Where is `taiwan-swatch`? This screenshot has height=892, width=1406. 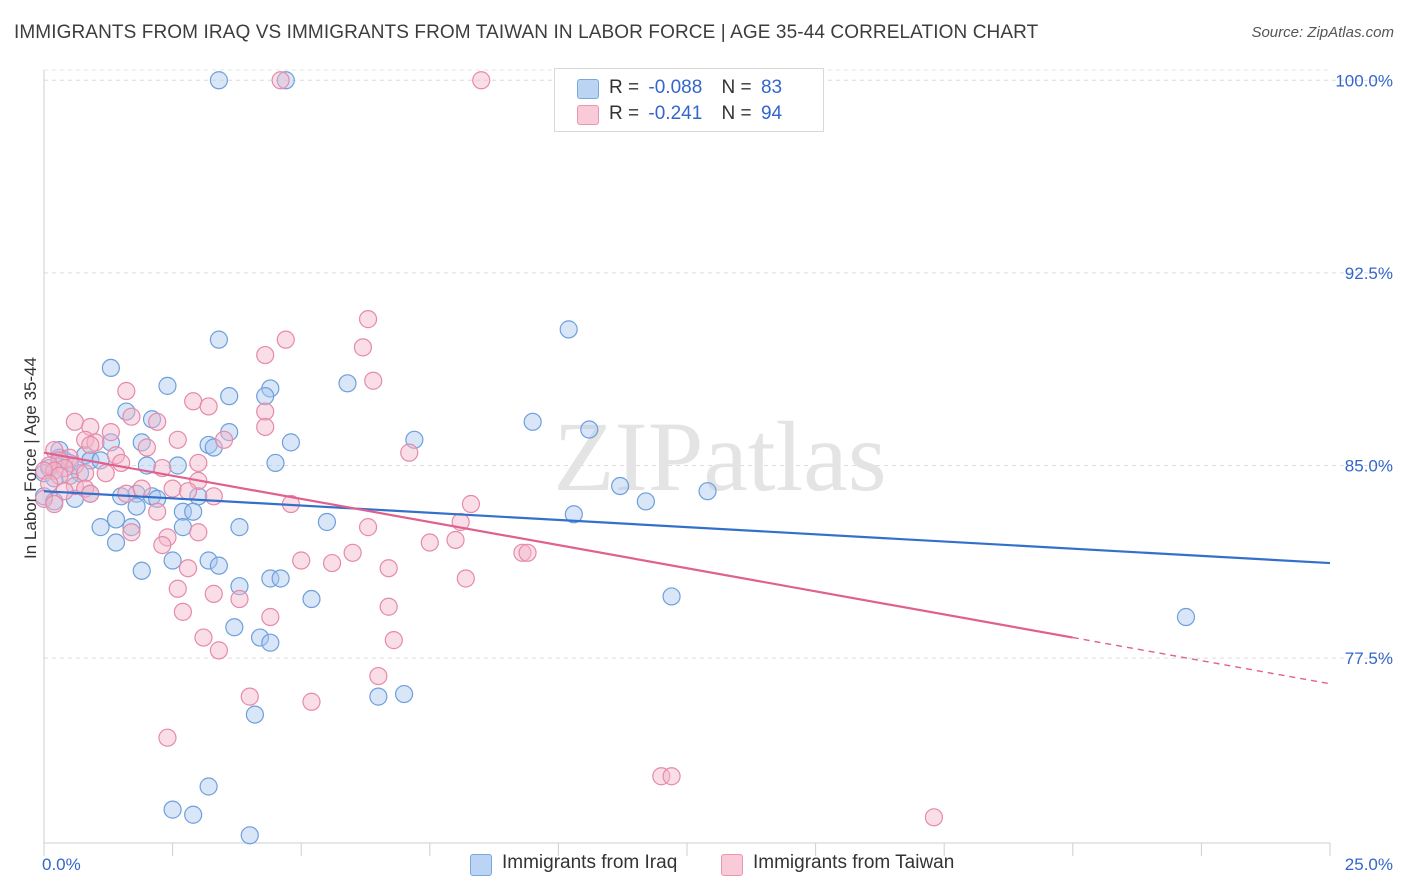
taiwan-swatch is located at coordinates (588, 115).